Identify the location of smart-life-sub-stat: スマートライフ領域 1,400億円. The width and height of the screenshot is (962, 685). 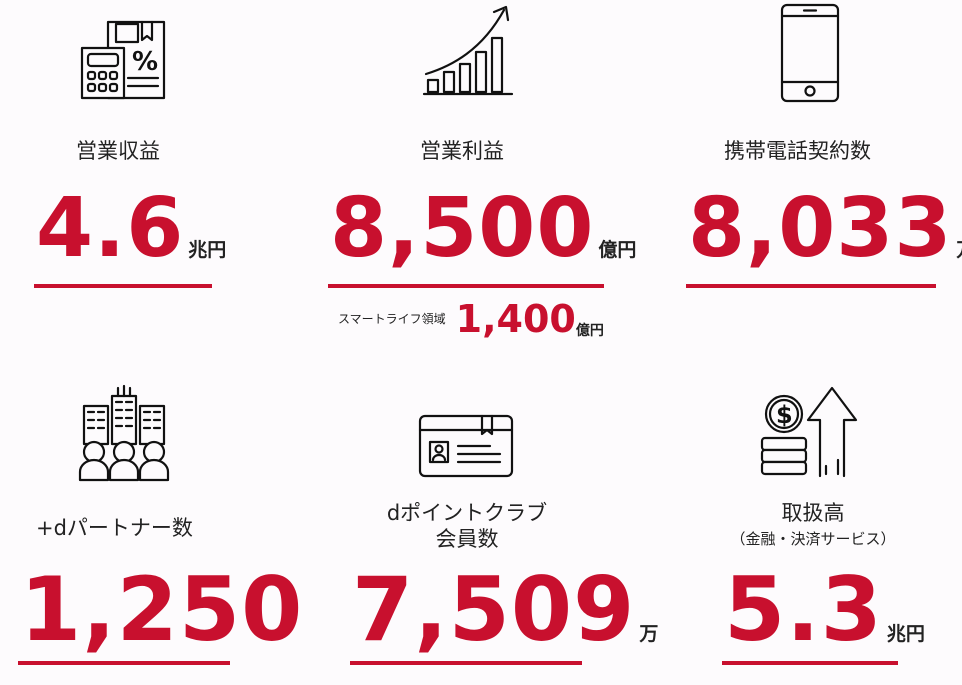
(471, 319).